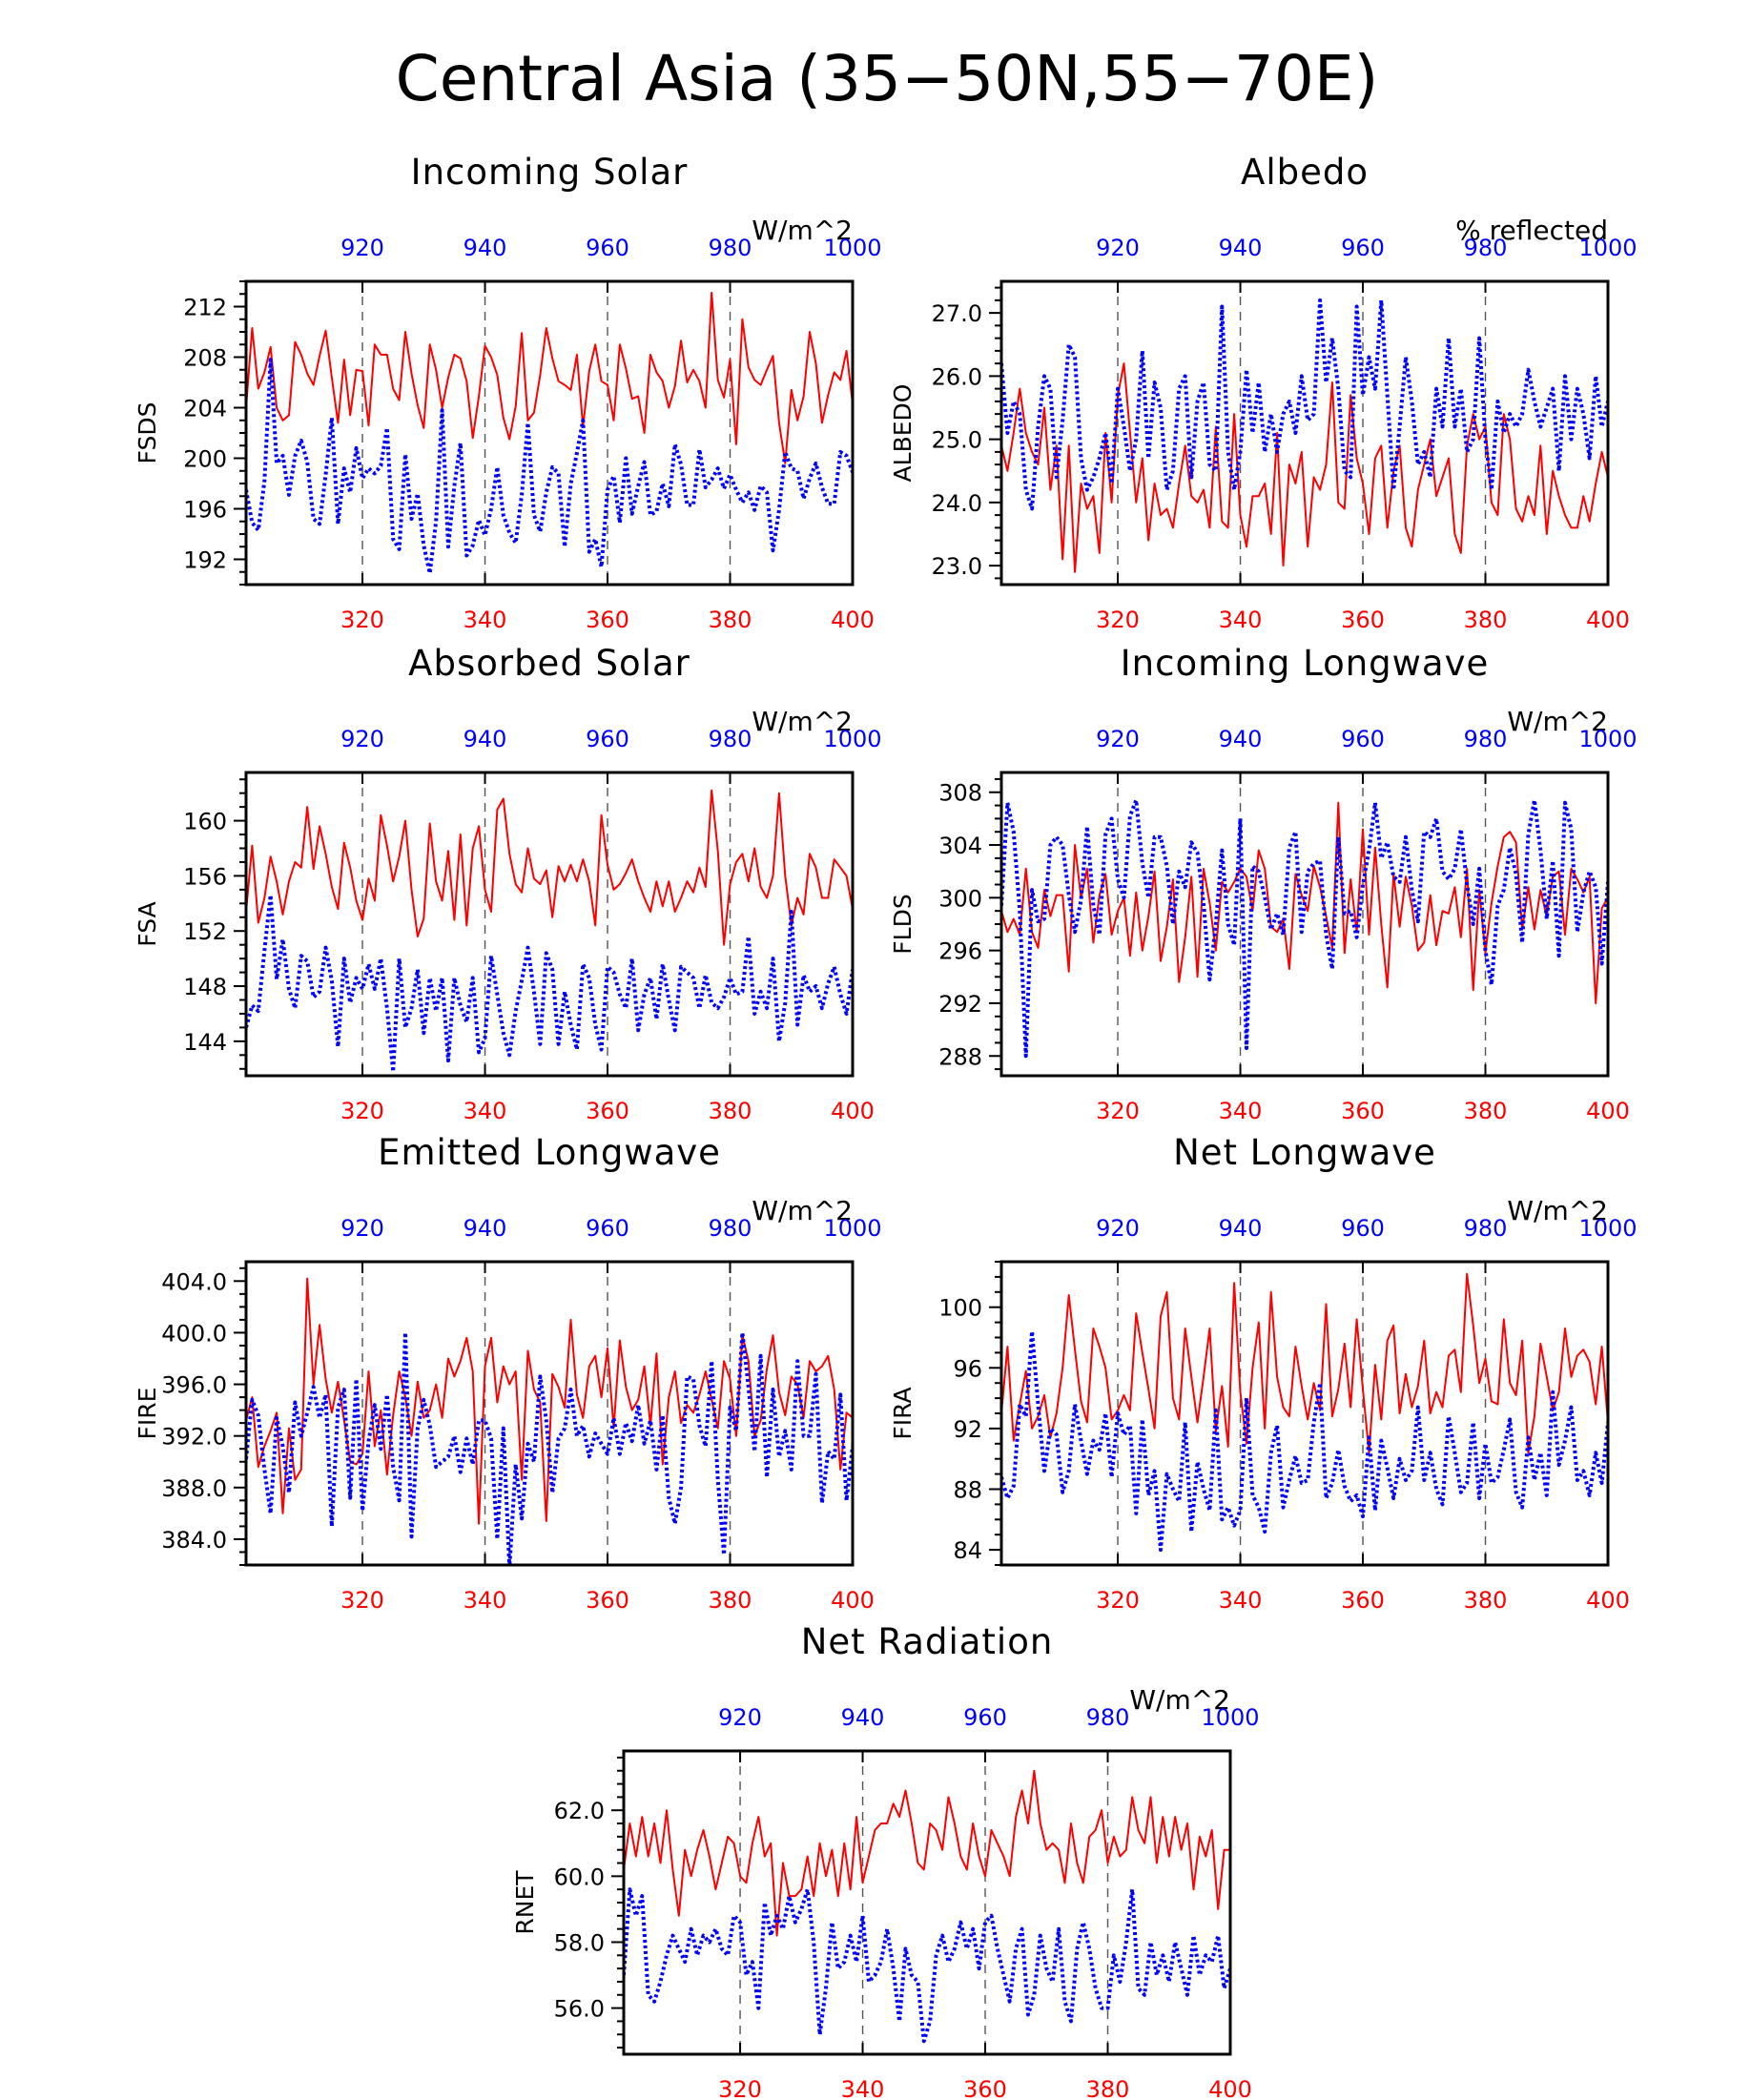 The image size is (1751, 2100). Describe the element at coordinates (550, 172) in the screenshot. I see `panel-title: Incoming Solar` at that location.